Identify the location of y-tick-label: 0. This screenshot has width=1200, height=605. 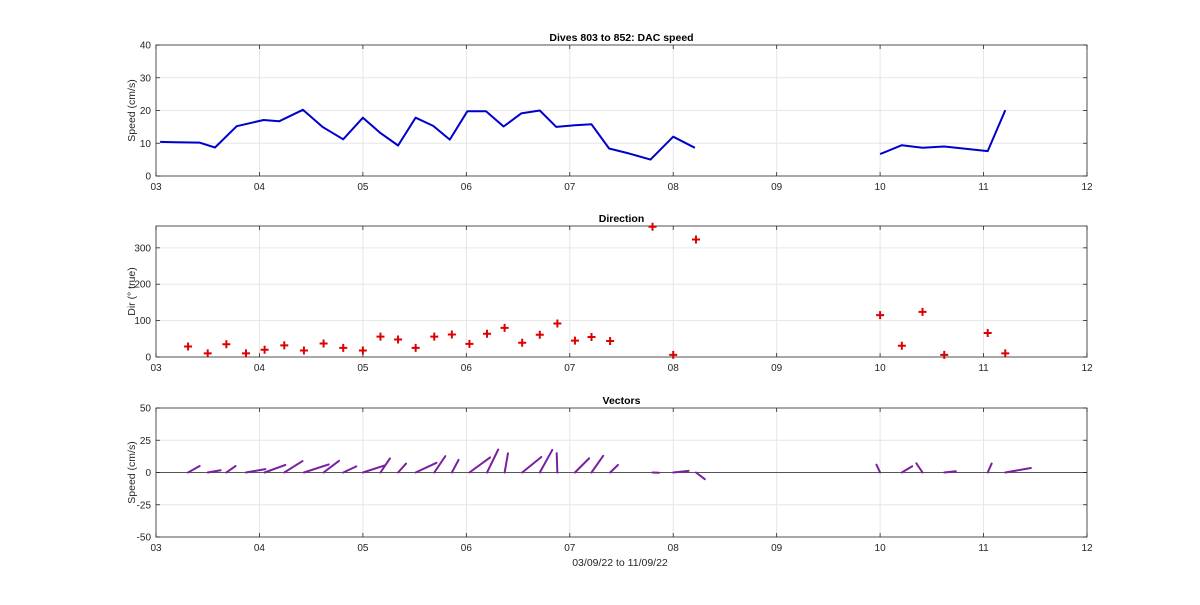
(148, 177).